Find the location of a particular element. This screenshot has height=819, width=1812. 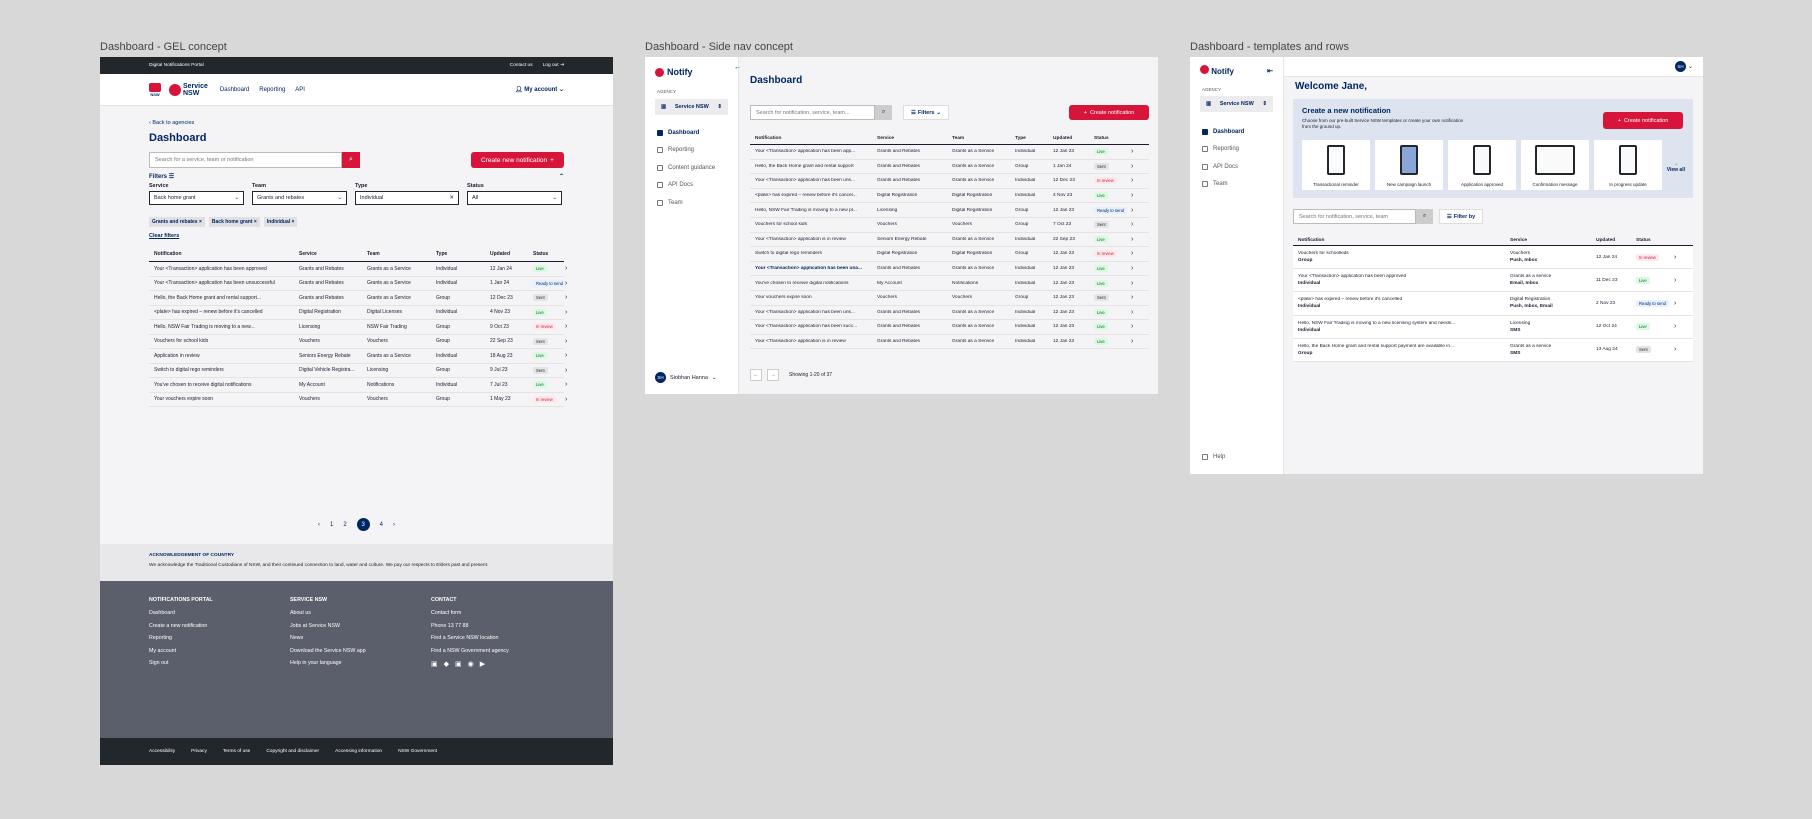

col-updated: Updated is located at coordinates (1606, 240).